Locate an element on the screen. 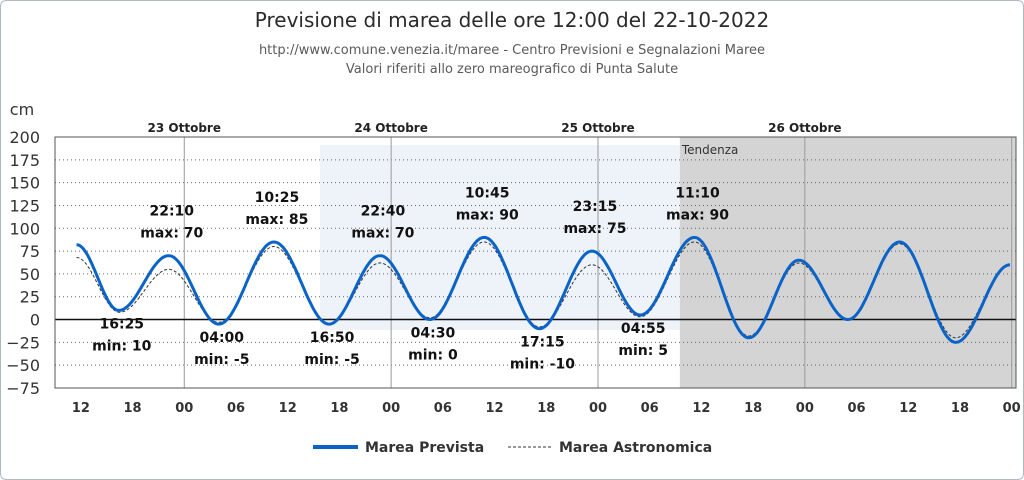 This screenshot has width=1024, height=480. y-tick-label: −50 is located at coordinates (23, 365).